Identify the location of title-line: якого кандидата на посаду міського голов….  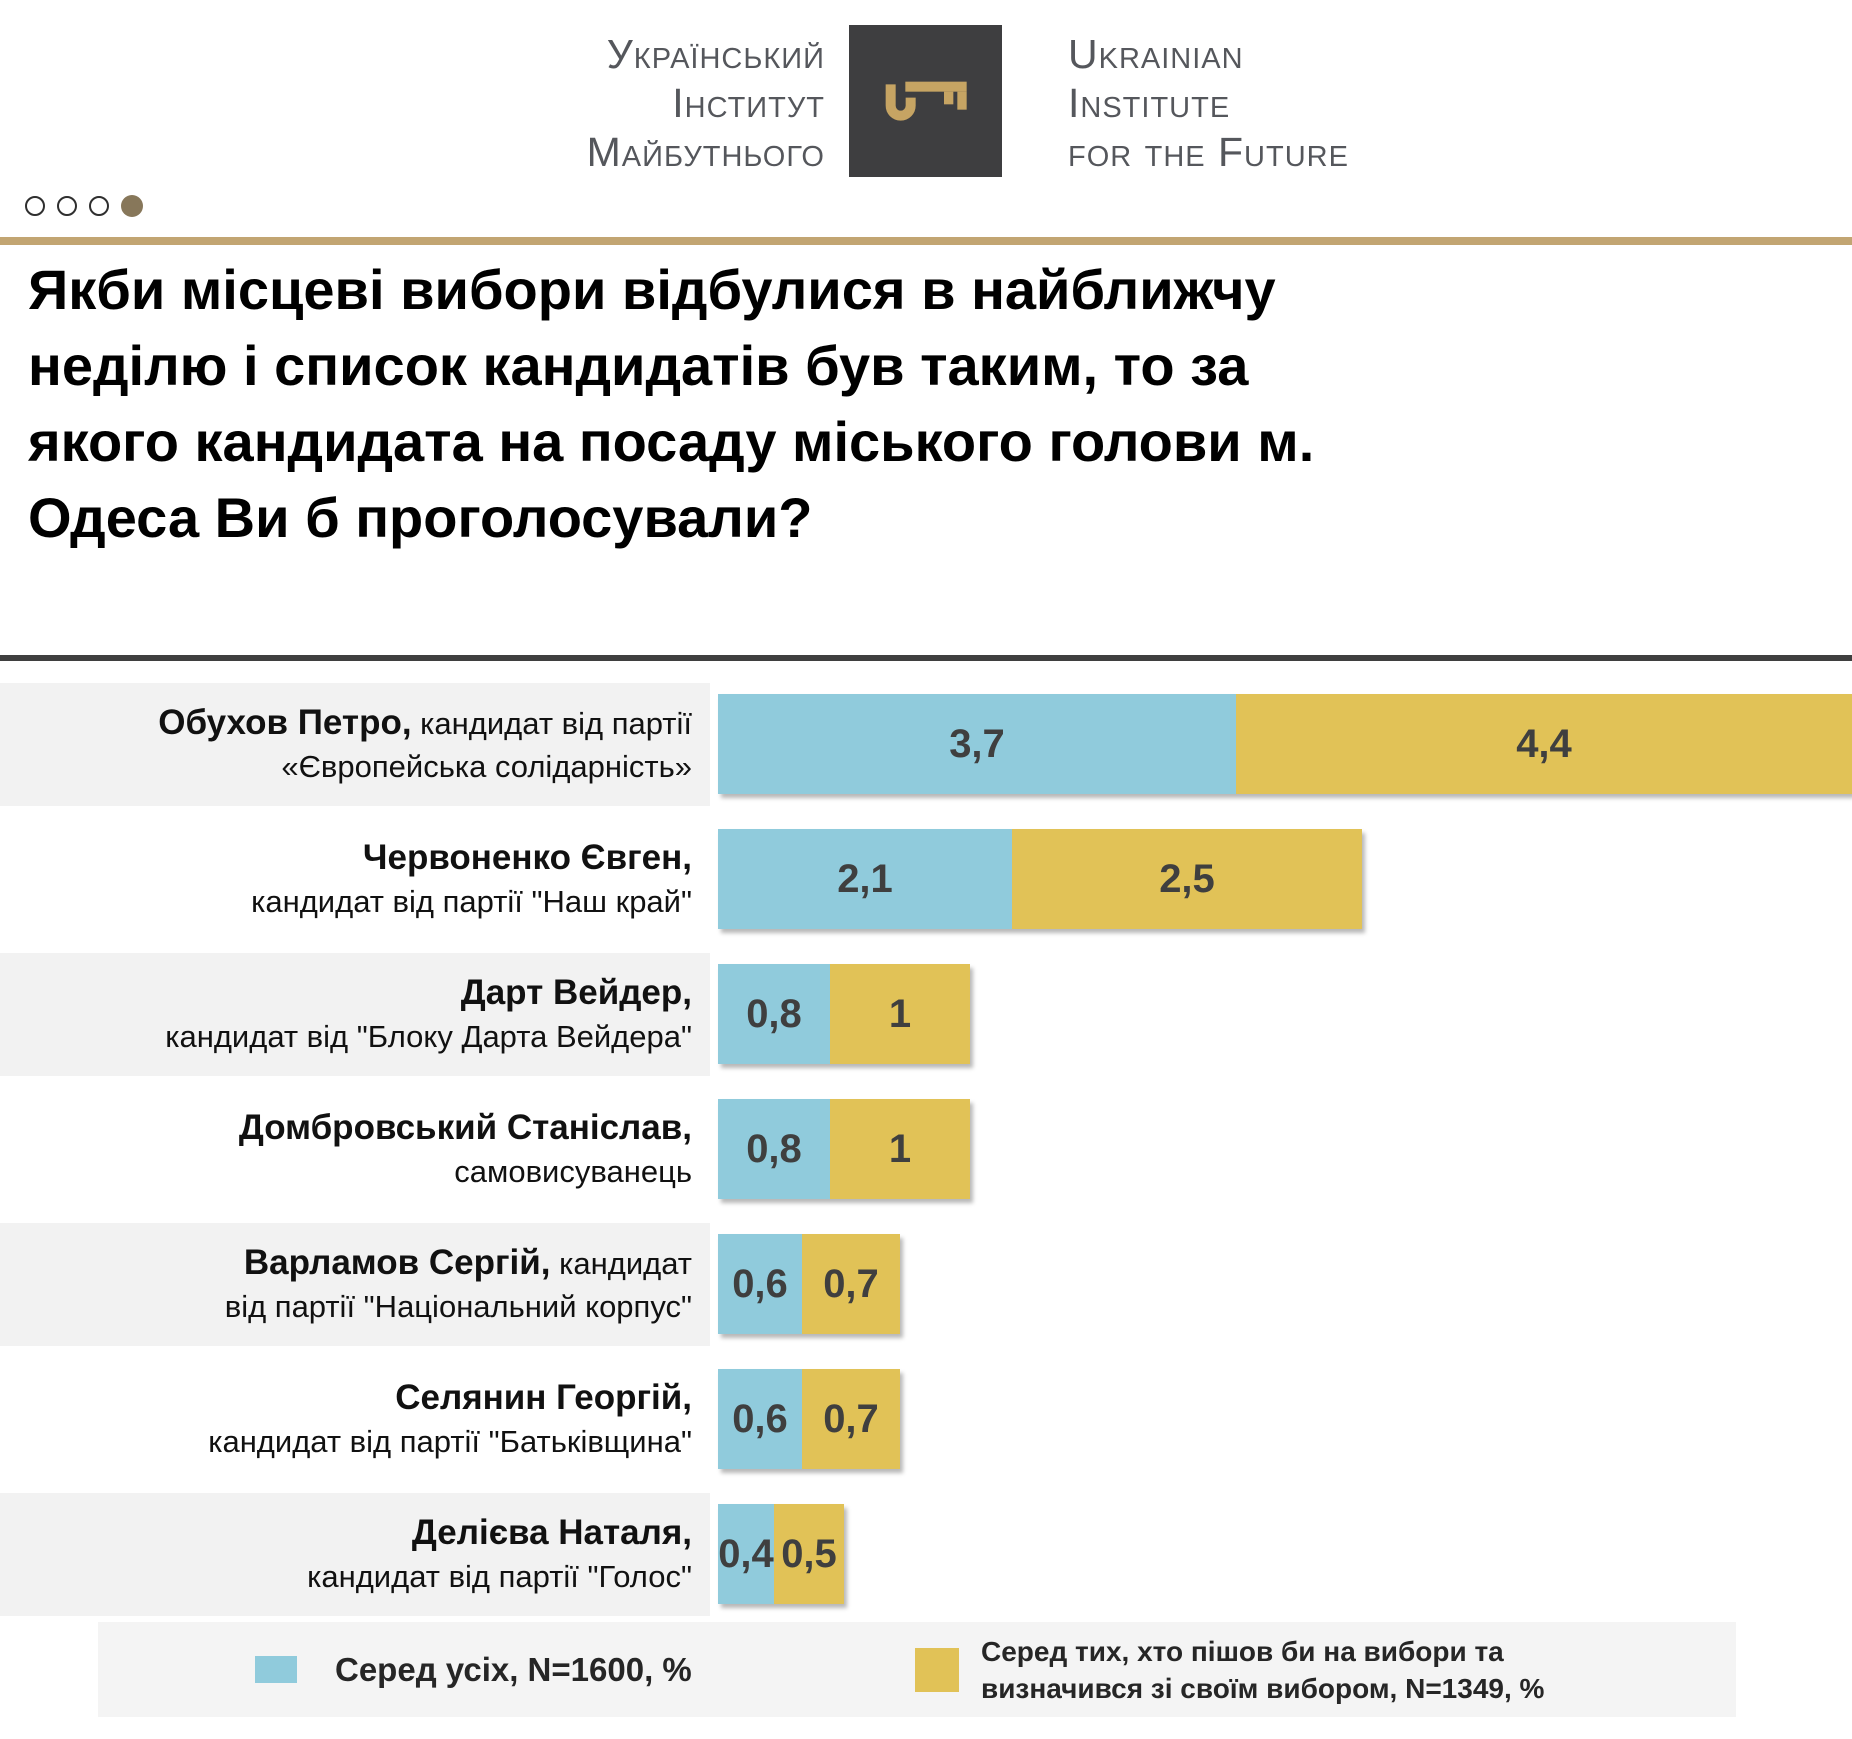
(671, 441).